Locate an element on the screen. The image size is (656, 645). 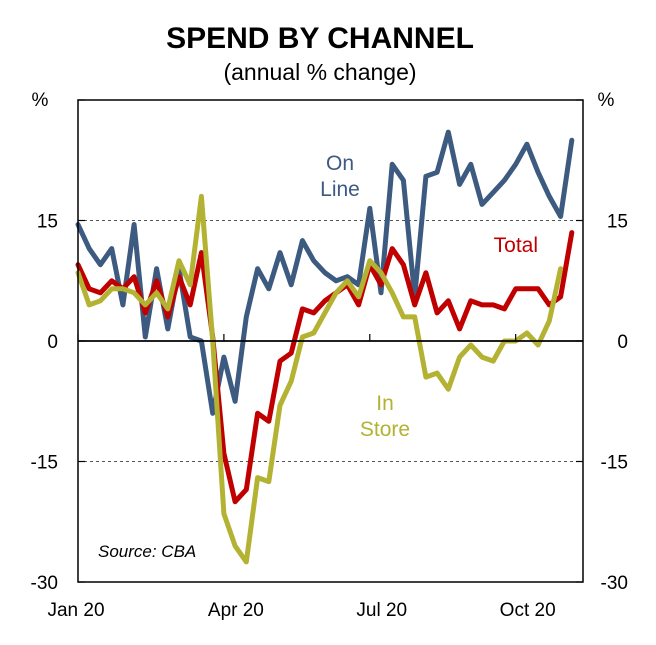
y-tick-label-right: 0 is located at coordinates (622, 342).